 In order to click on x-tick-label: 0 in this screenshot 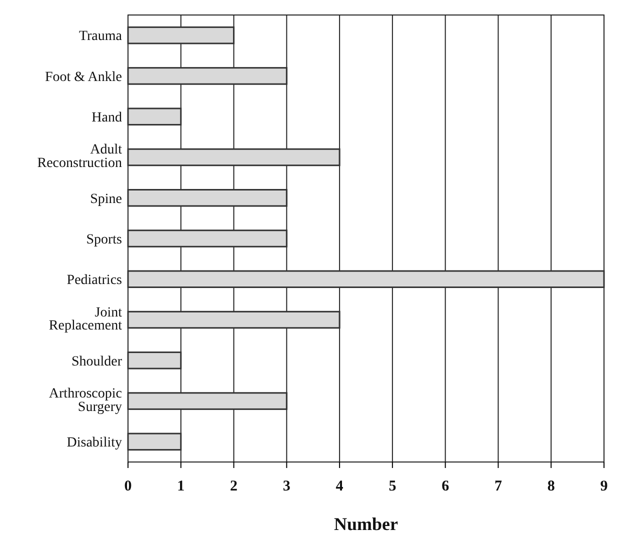, I will do `click(128, 486)`.